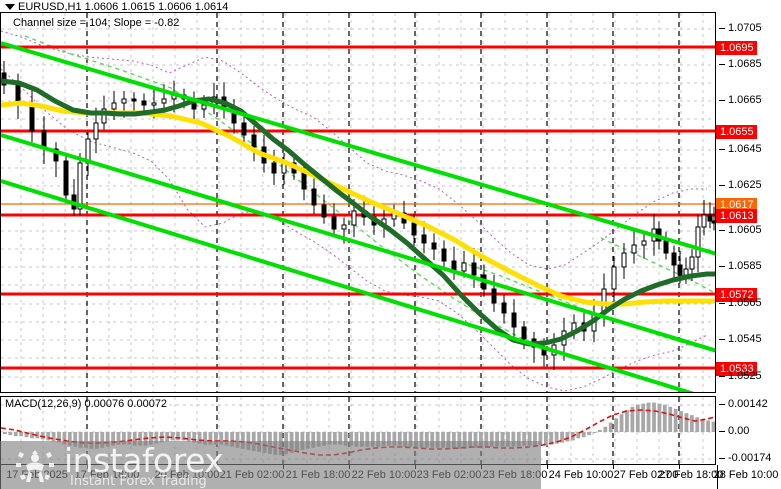  What do you see at coordinates (739, 431) in the screenshot?
I see `axis-tick-text: 0.00` at bounding box center [739, 431].